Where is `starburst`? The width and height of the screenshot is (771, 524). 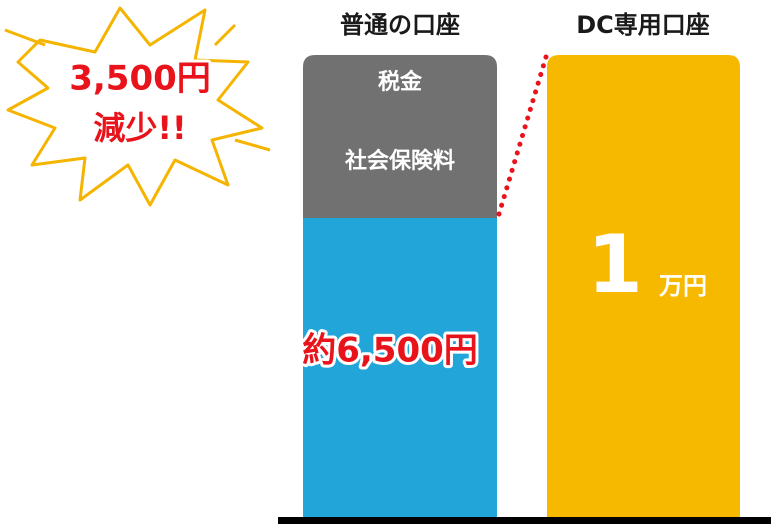
starburst is located at coordinates (137, 106).